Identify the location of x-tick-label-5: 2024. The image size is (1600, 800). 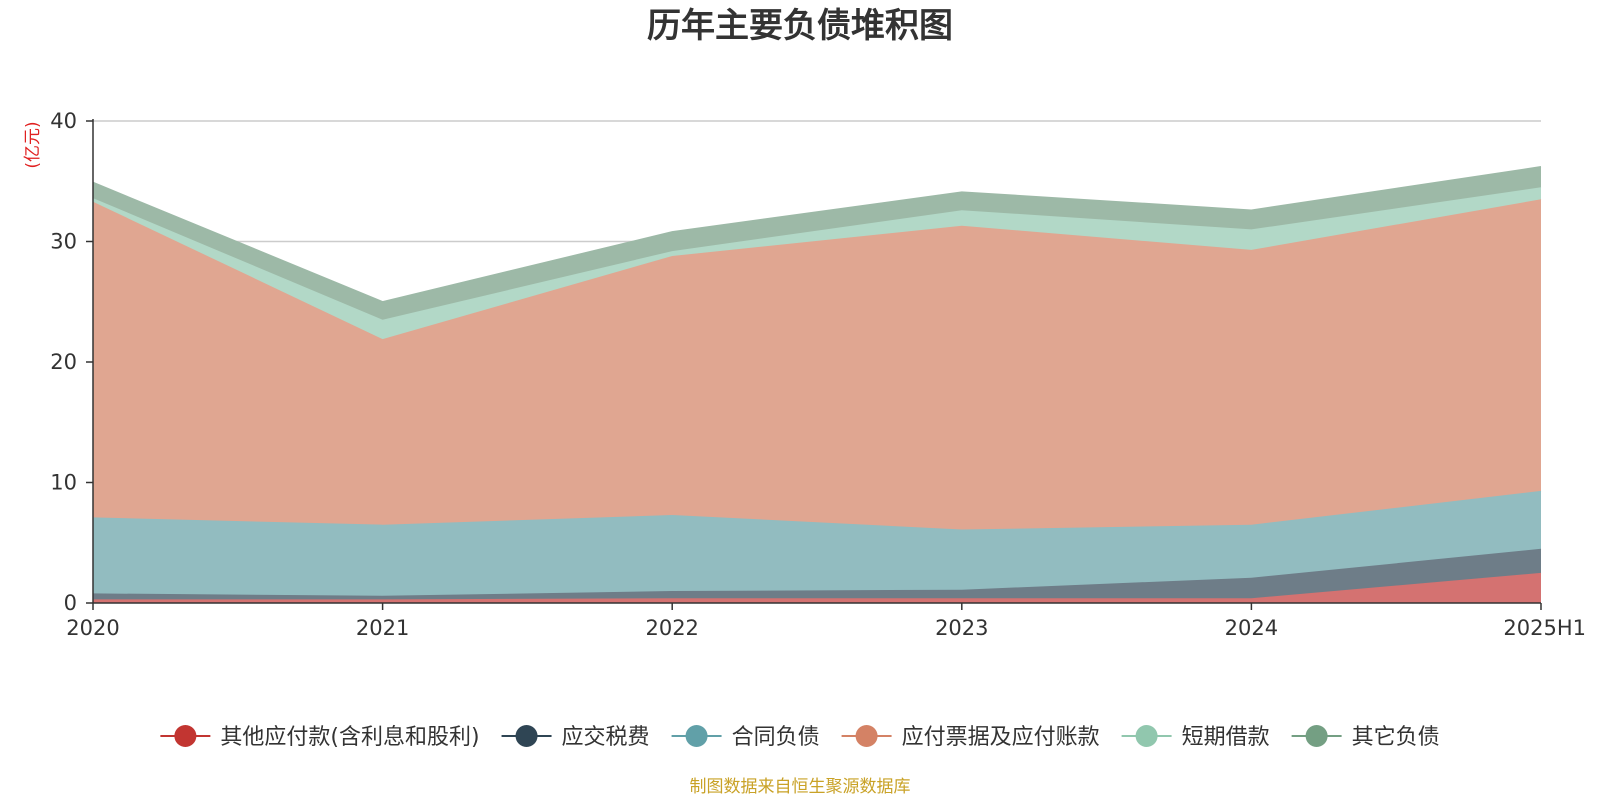
(1251, 628).